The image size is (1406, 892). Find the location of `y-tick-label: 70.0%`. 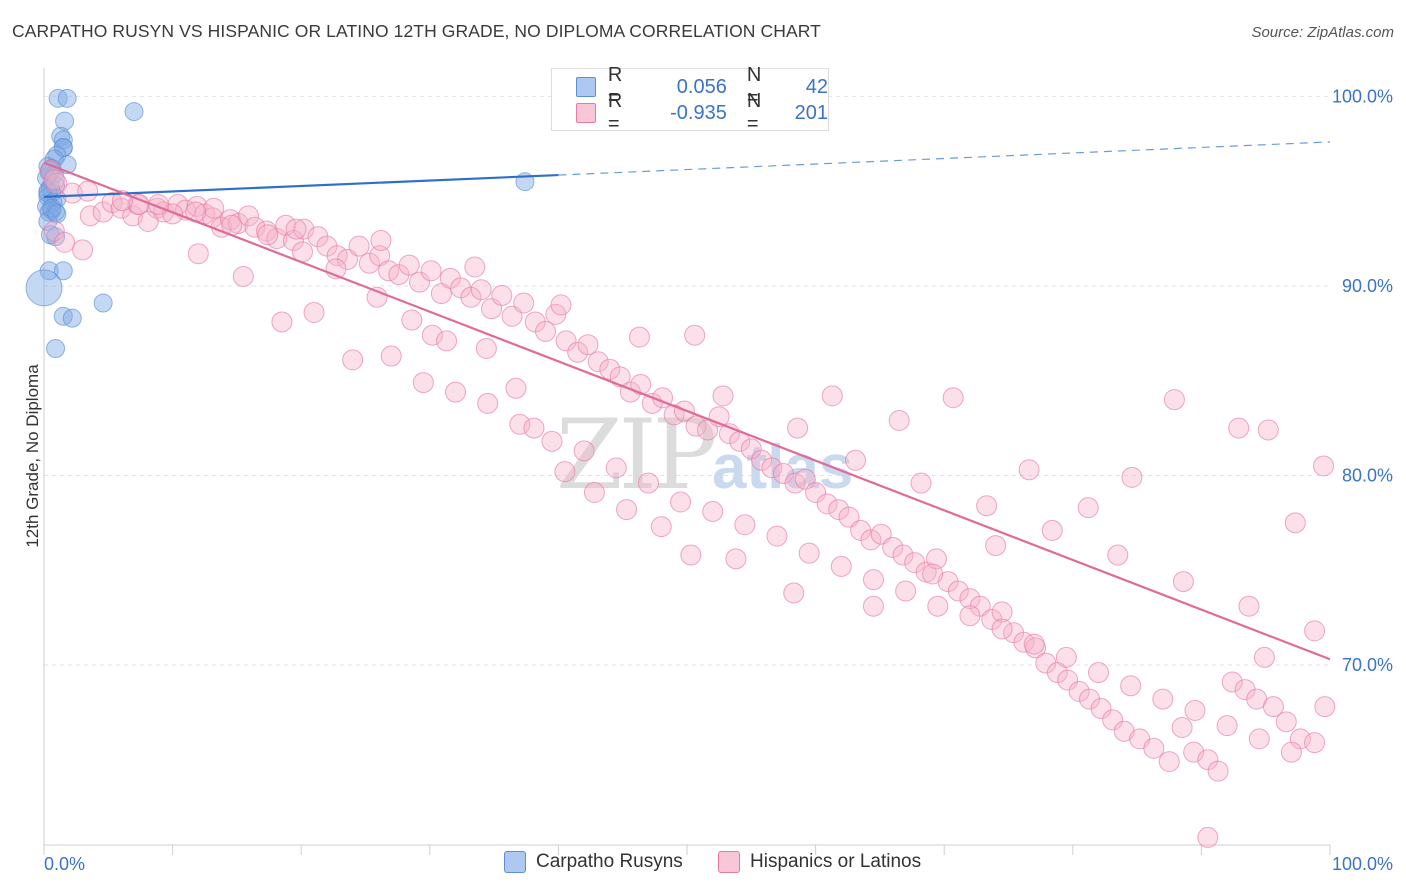

y-tick-label: 70.0% is located at coordinates (1367, 665).